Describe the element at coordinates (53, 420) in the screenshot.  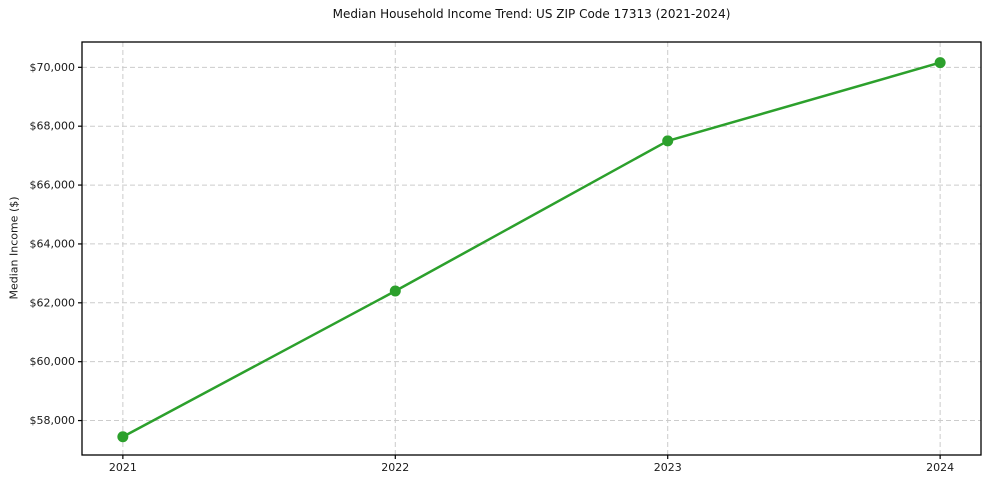
I see `y-tick-label: $58,000` at that location.